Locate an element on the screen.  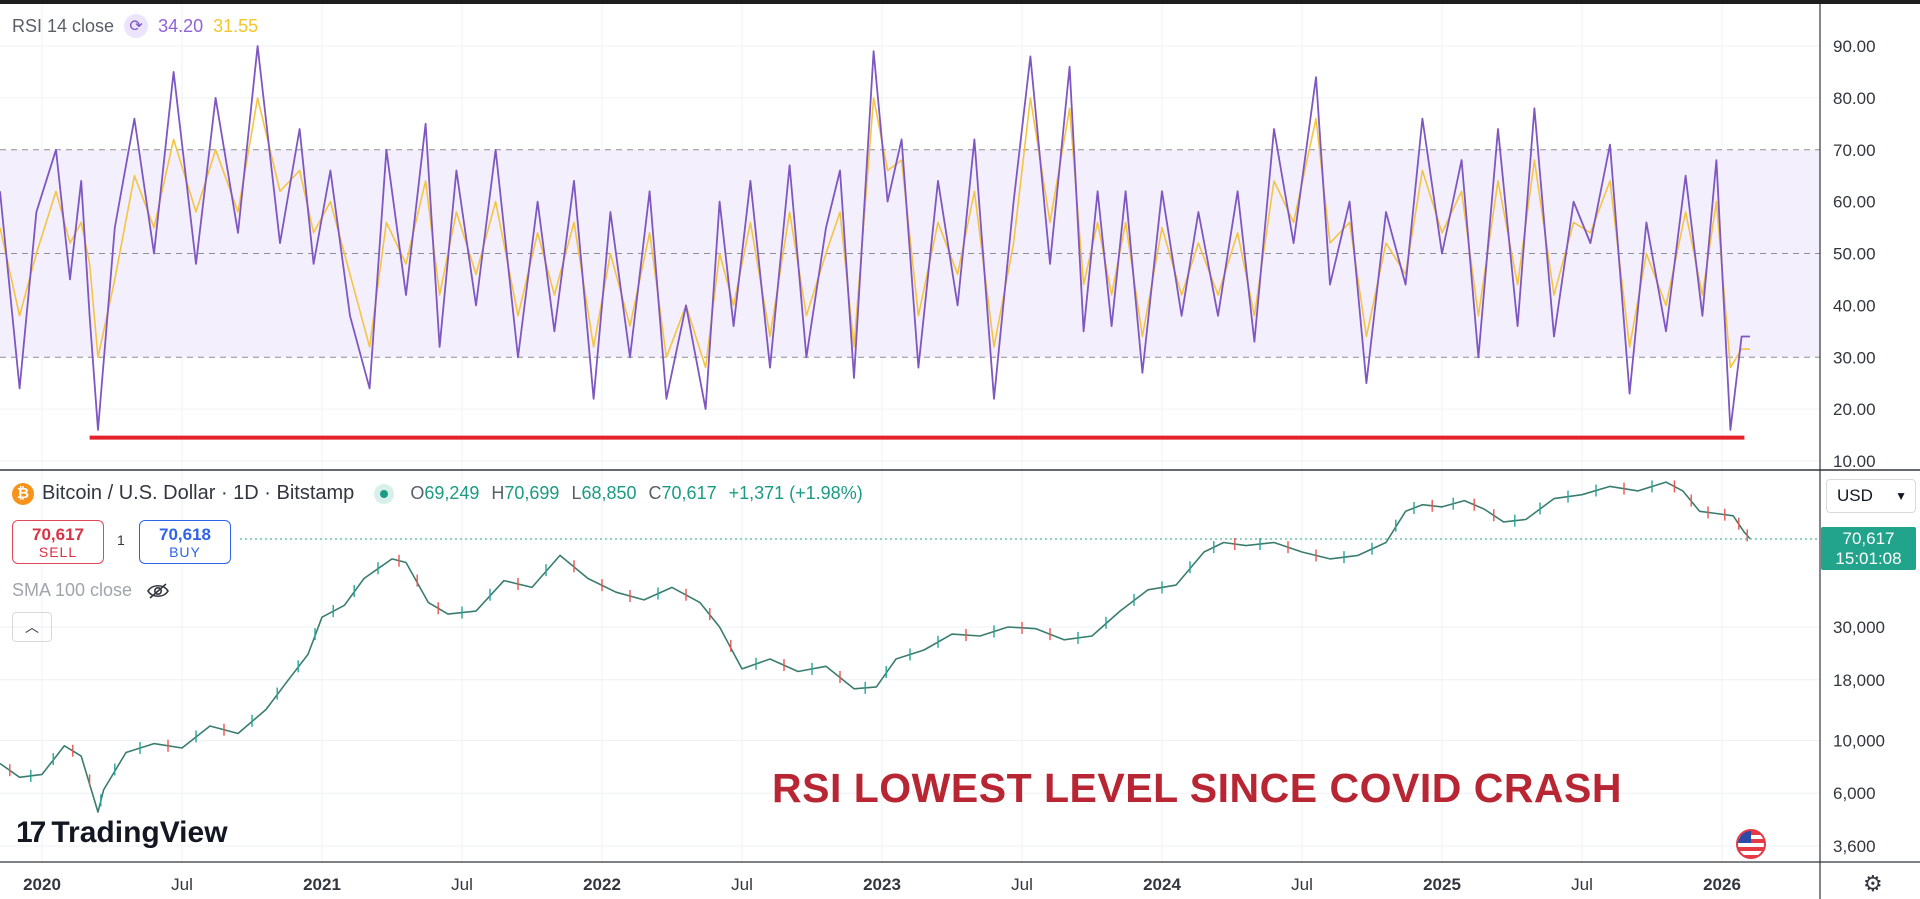
rsi-legend-title: RSI 14 close is located at coordinates (63, 25).